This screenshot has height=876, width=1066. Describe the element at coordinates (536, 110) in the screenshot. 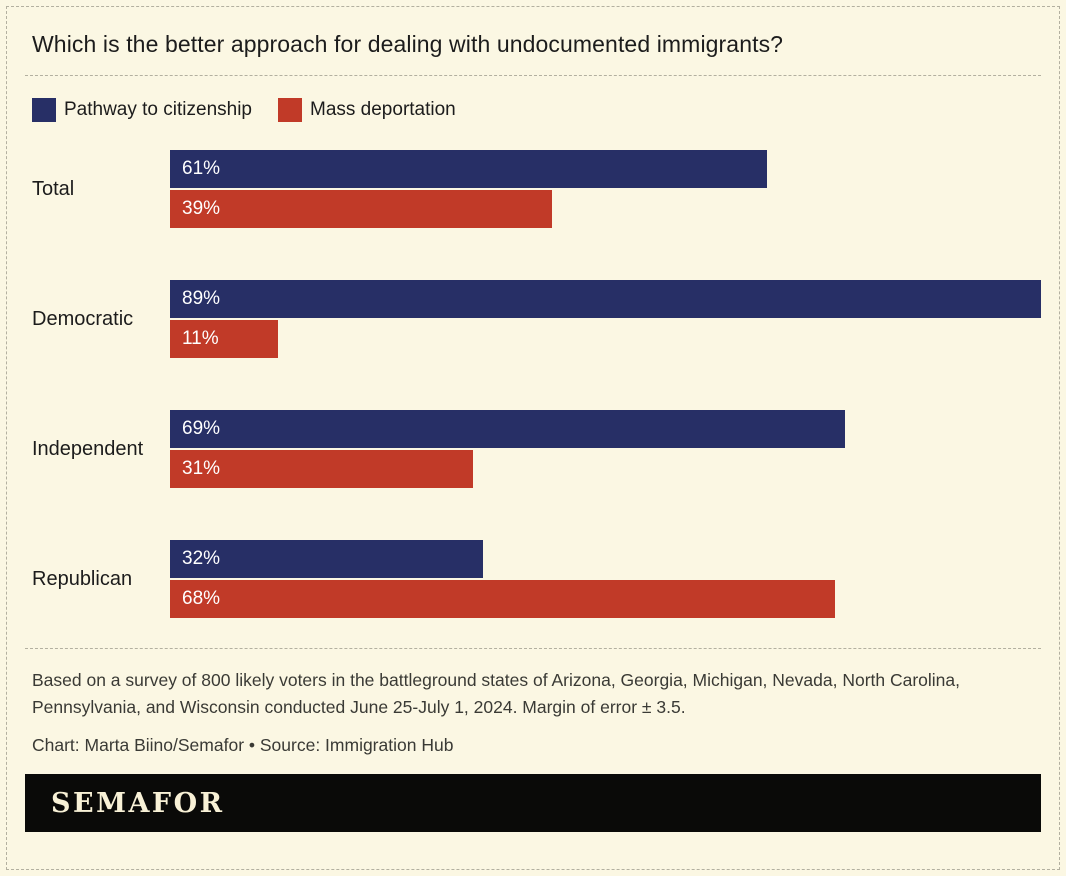

I see `legend: Pathway to citizenship Mass deportation` at that location.